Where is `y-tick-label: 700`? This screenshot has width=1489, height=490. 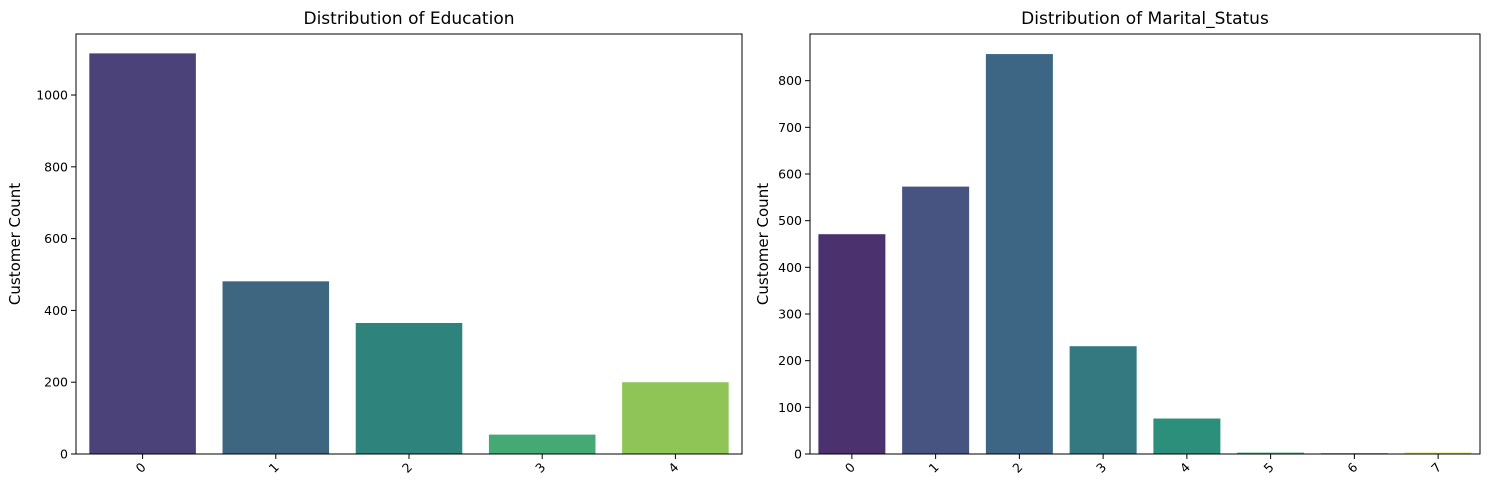 y-tick-label: 700 is located at coordinates (790, 127).